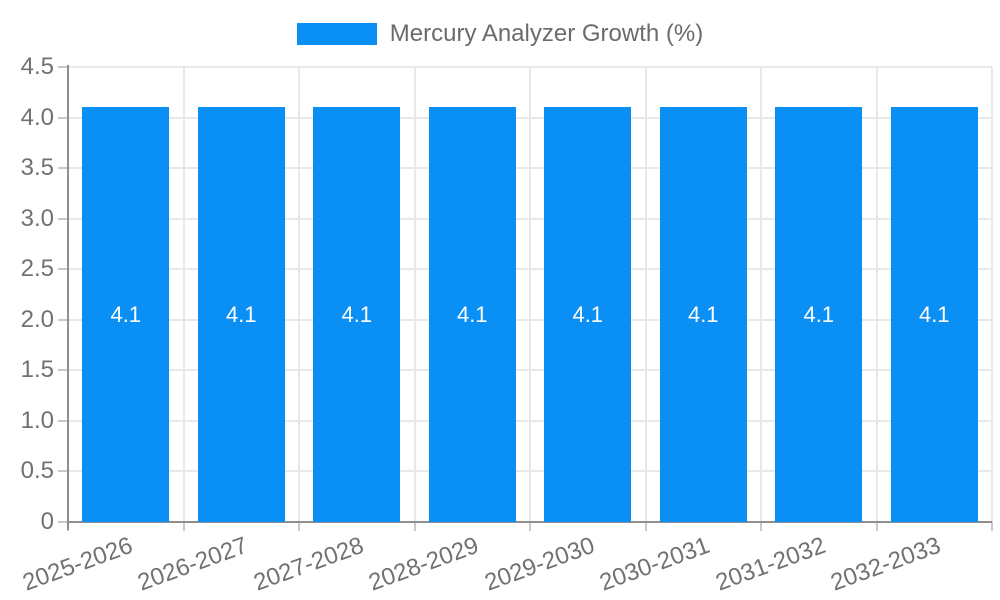 The height and width of the screenshot is (600, 1000). What do you see at coordinates (193, 564) in the screenshot?
I see `x-axis-category-label: 2026-2027` at bounding box center [193, 564].